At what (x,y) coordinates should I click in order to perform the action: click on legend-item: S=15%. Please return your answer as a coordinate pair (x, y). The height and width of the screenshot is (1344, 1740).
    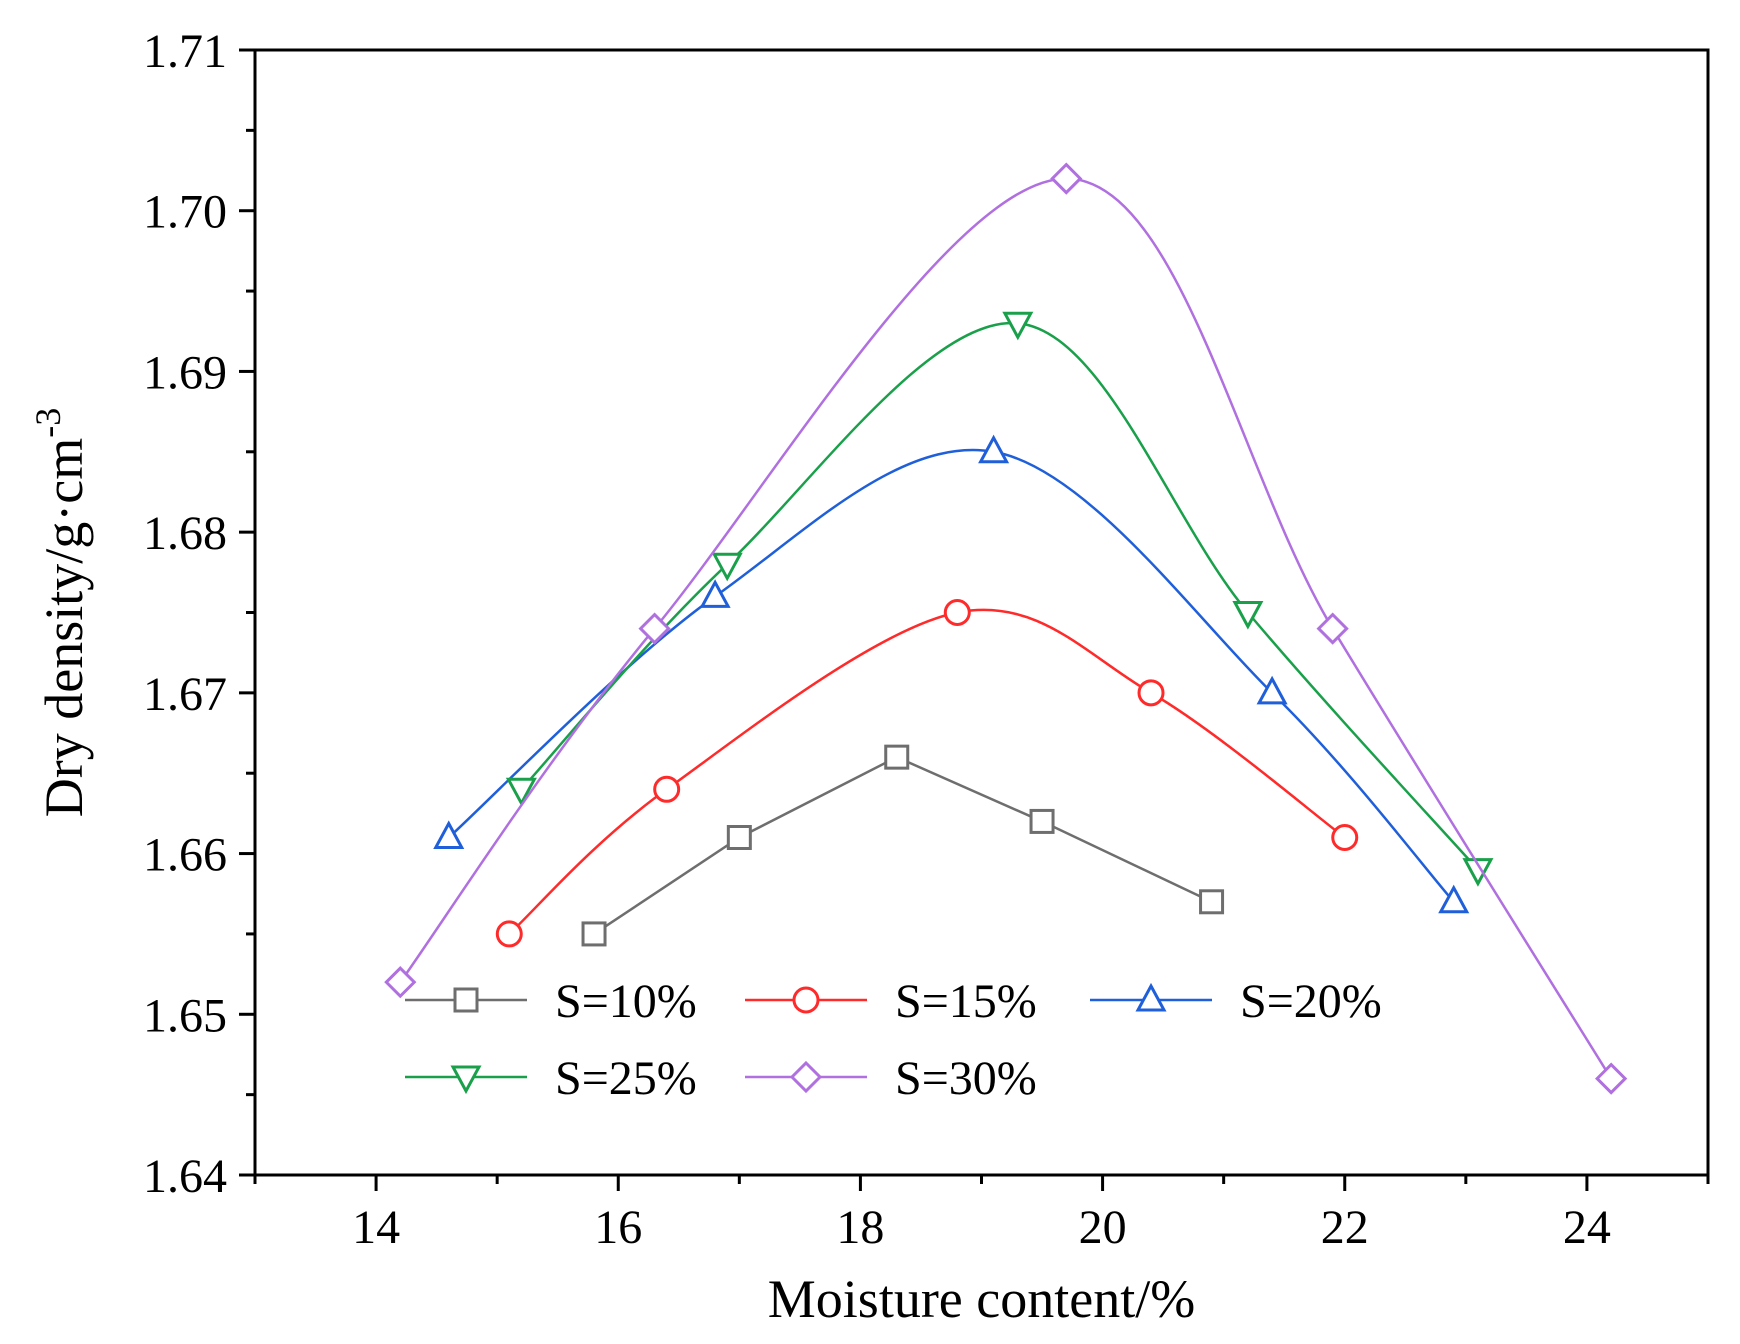
    Looking at the image, I should click on (891, 1001).